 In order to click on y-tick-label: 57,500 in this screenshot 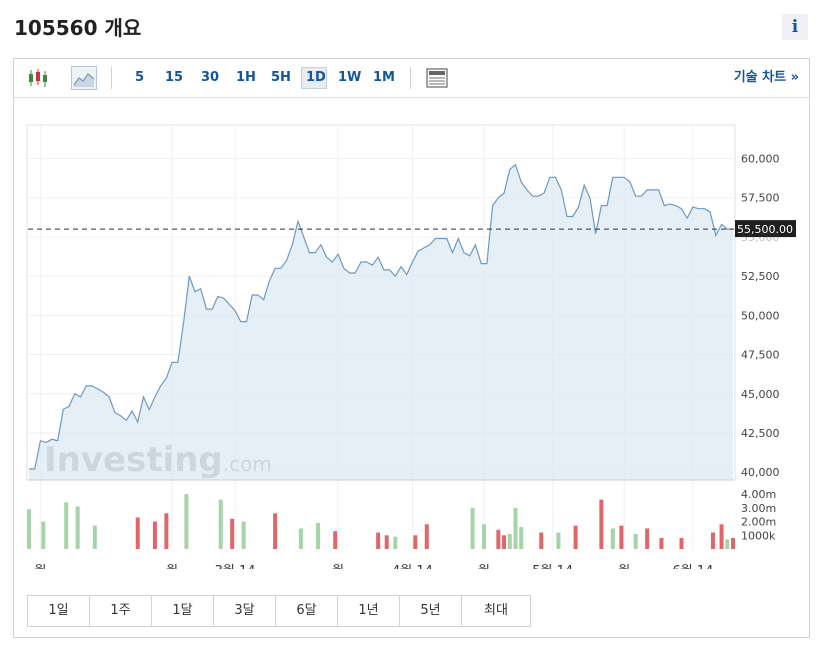, I will do `click(760, 198)`.